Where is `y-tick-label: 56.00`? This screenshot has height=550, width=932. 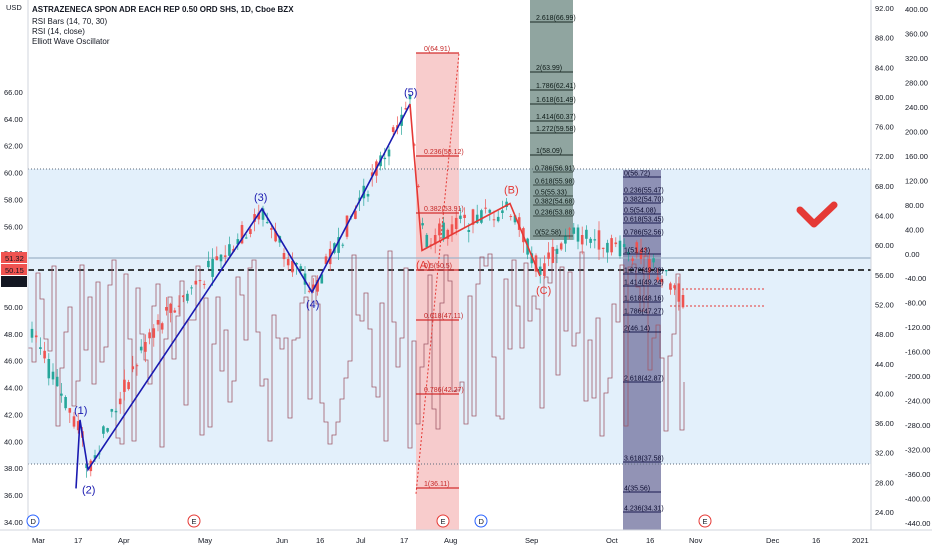 y-tick-label: 56.00 is located at coordinates (13, 226).